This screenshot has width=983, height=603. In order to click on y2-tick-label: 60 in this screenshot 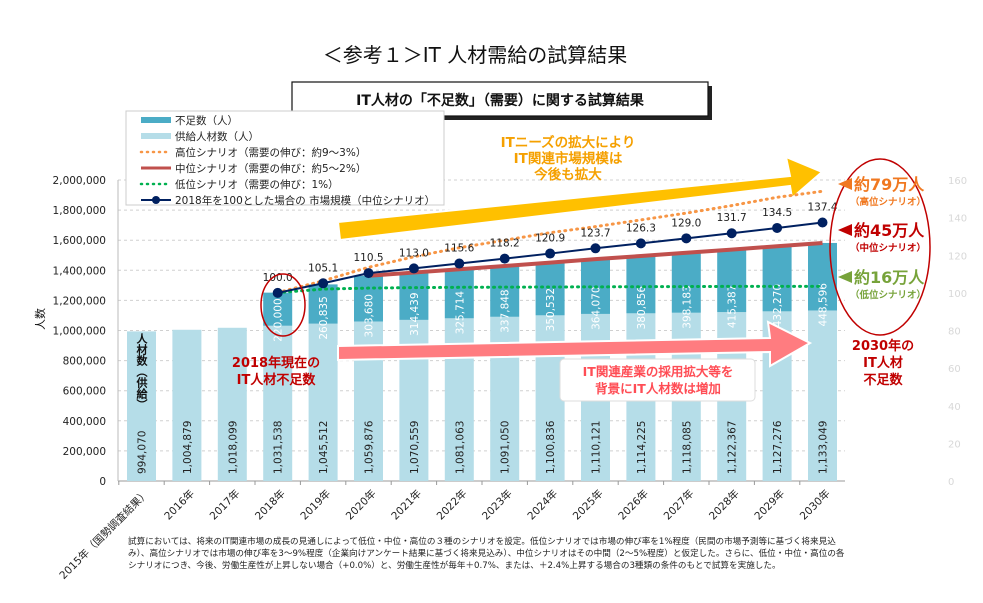, I will do `click(954, 369)`.